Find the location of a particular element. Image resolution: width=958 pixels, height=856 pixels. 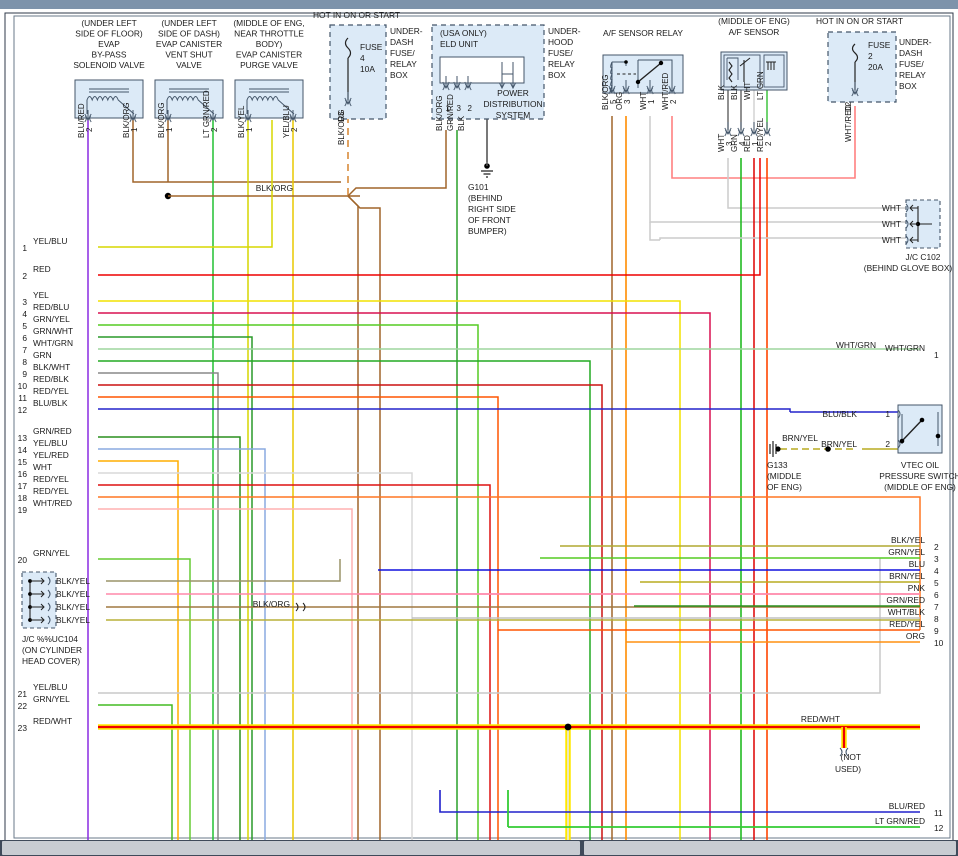

ground-label: G133 is located at coordinates (777, 465).